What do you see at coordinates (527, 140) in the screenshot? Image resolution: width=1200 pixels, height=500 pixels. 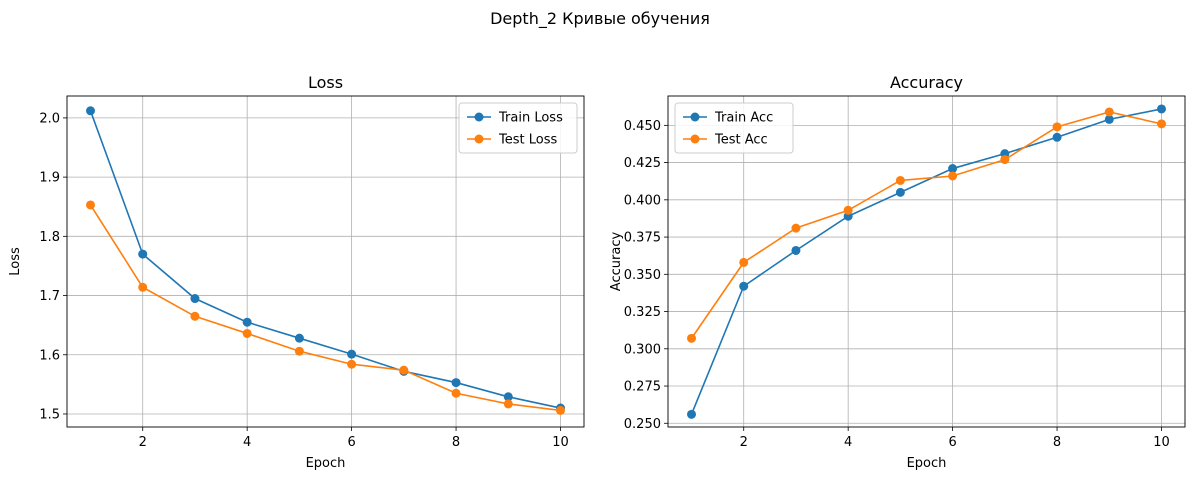 I see `loss-legend-label-1: Test Loss` at bounding box center [527, 140].